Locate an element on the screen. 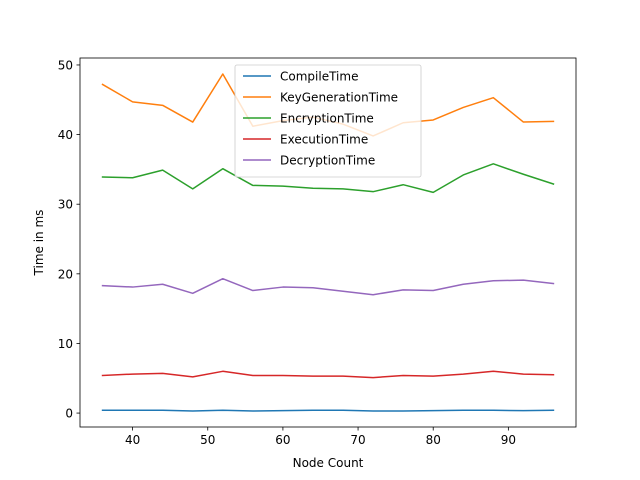 The height and width of the screenshot is (480, 640). series-line-compiletime is located at coordinates (328, 410).